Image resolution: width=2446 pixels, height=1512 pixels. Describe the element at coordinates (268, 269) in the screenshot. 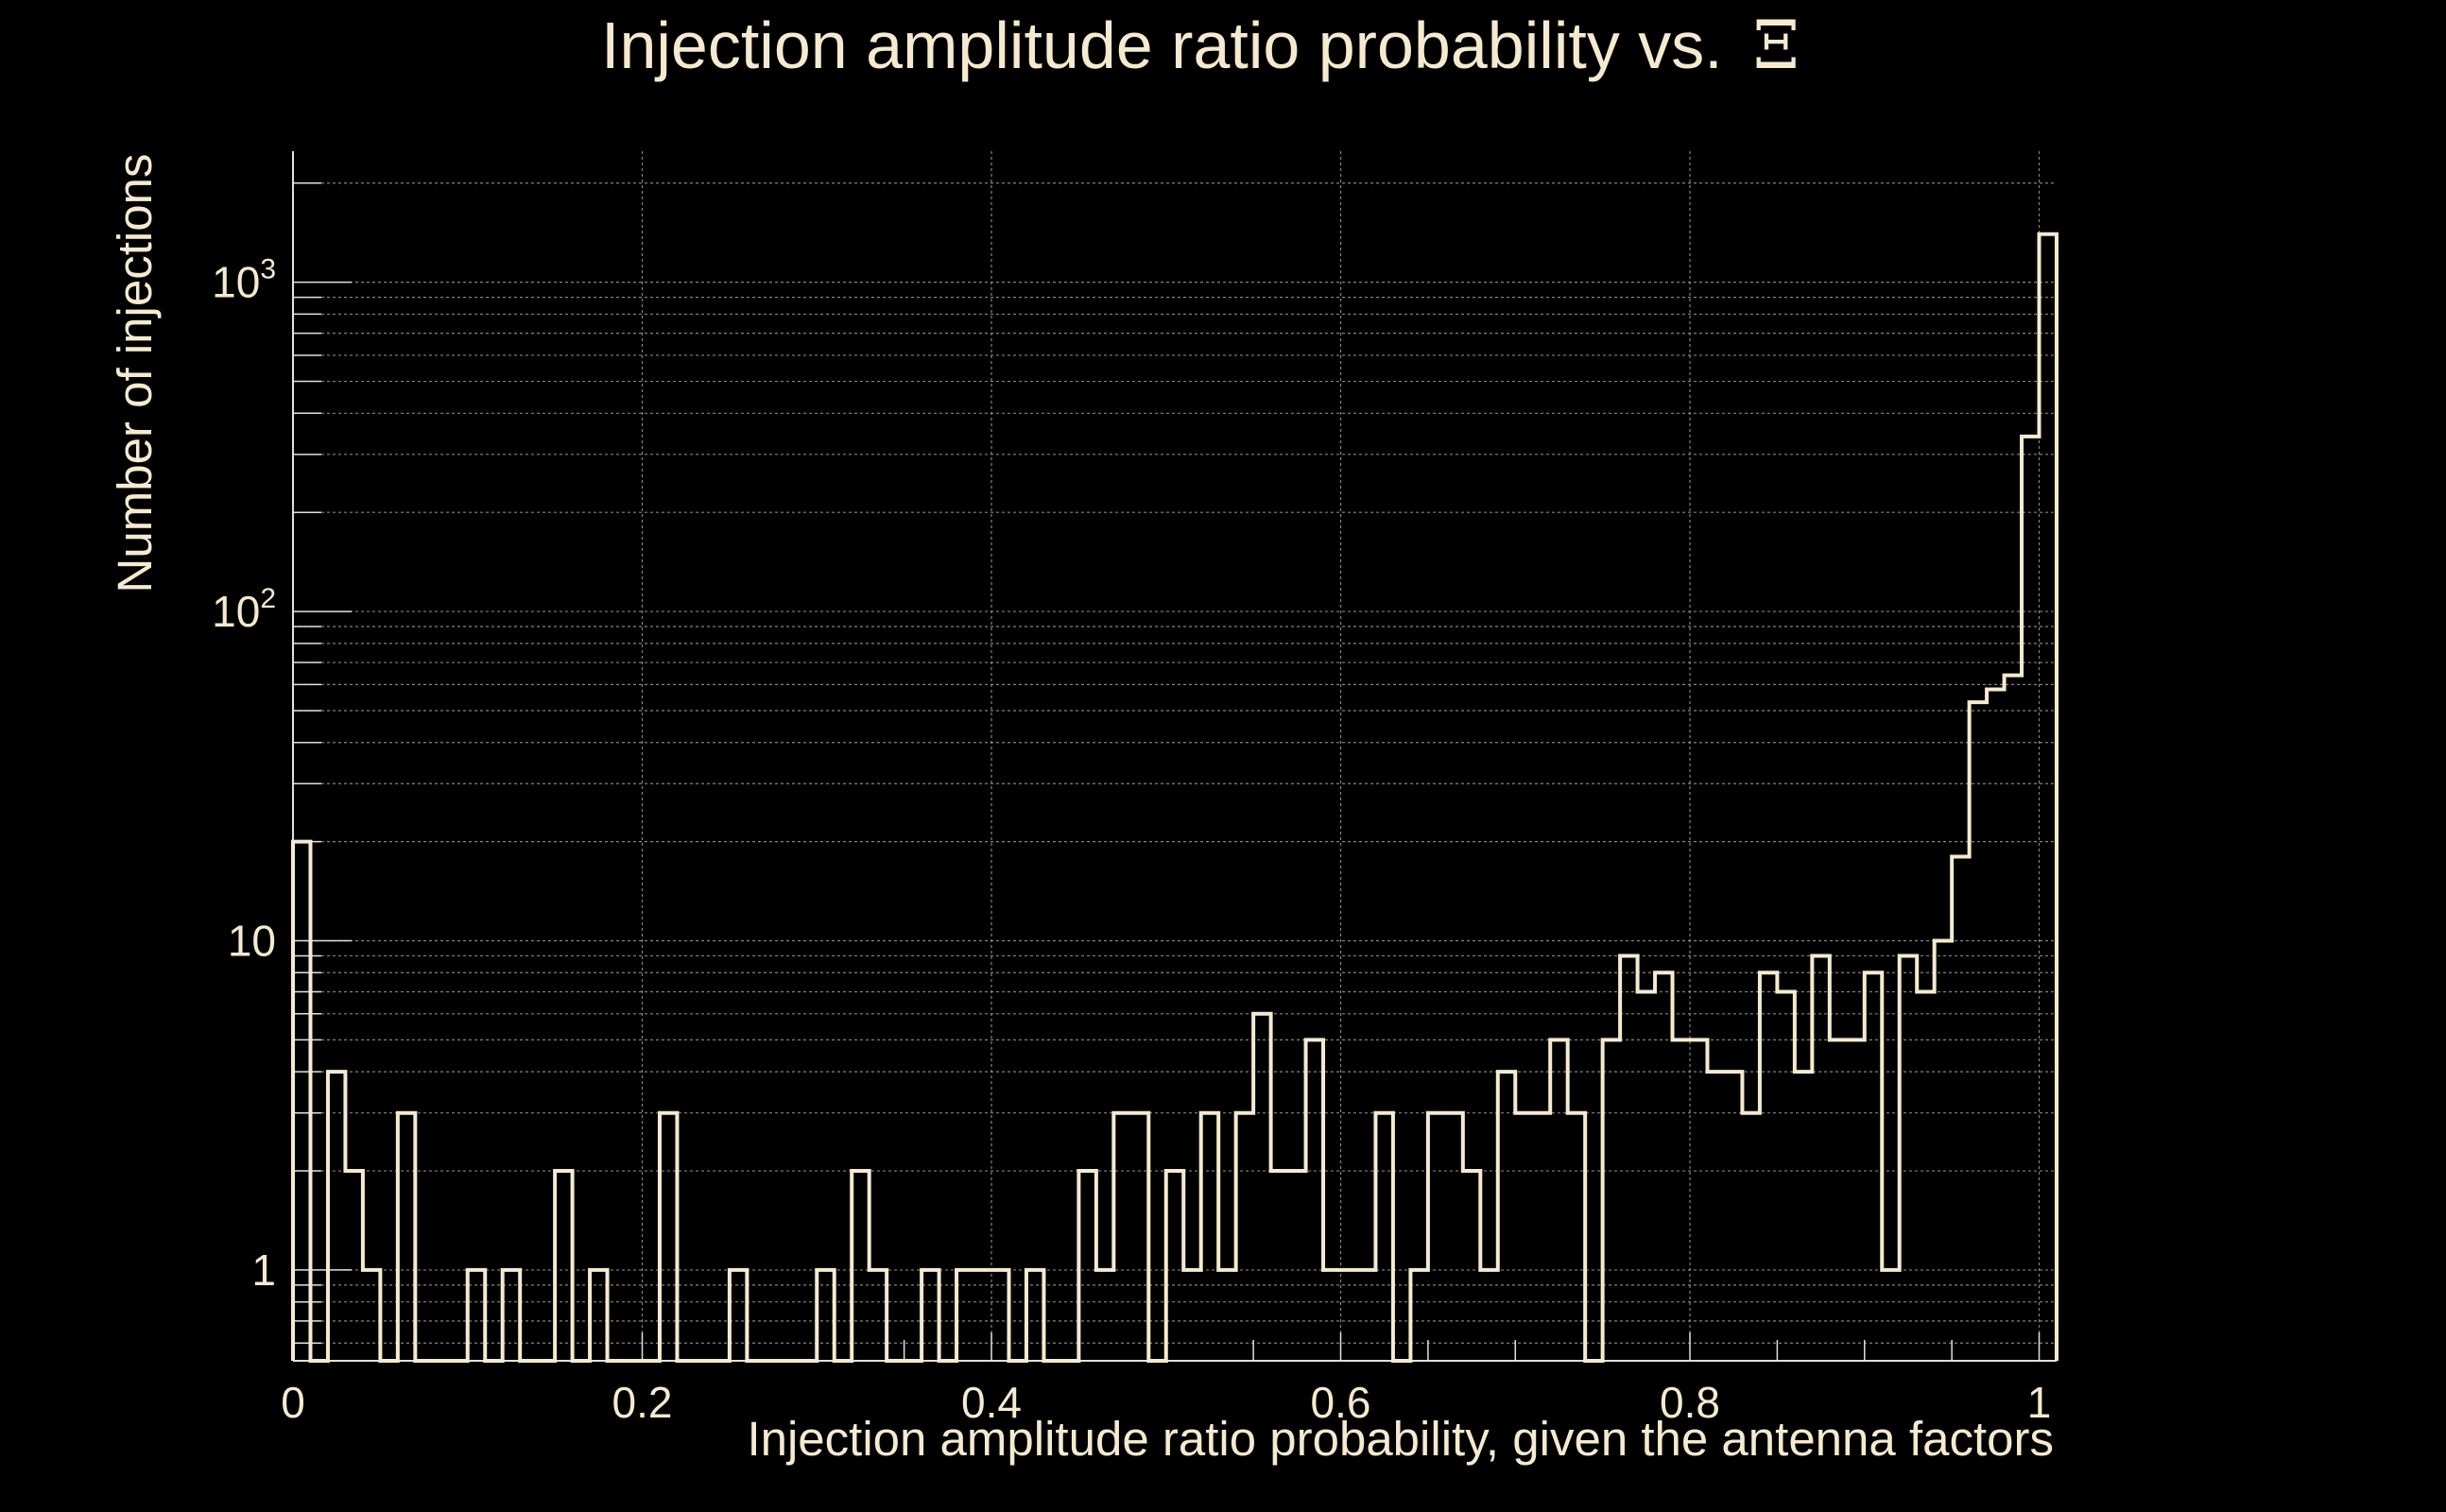

I see `y-tick-exponent: 3` at that location.